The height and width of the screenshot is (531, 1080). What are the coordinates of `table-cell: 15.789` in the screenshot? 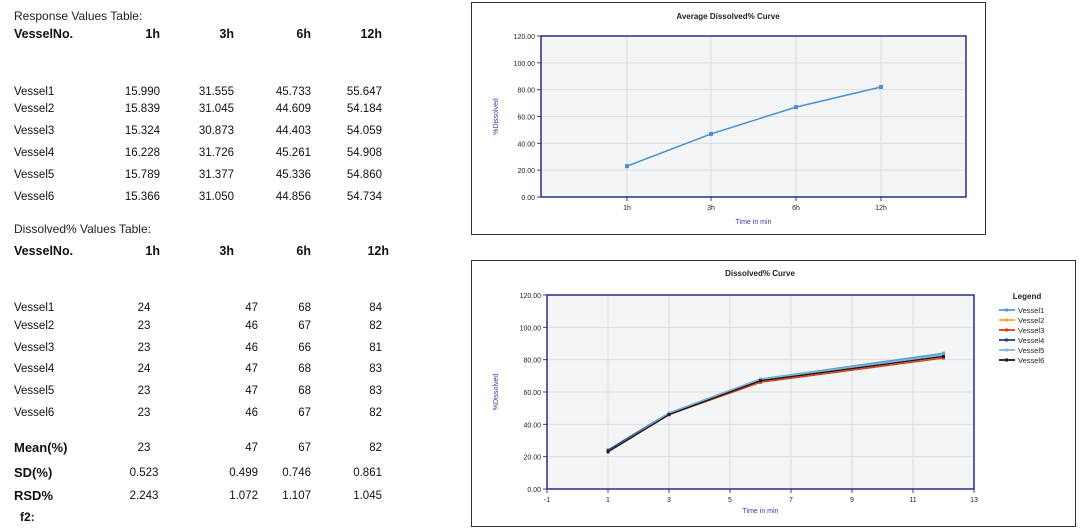 It's located at (142, 175).